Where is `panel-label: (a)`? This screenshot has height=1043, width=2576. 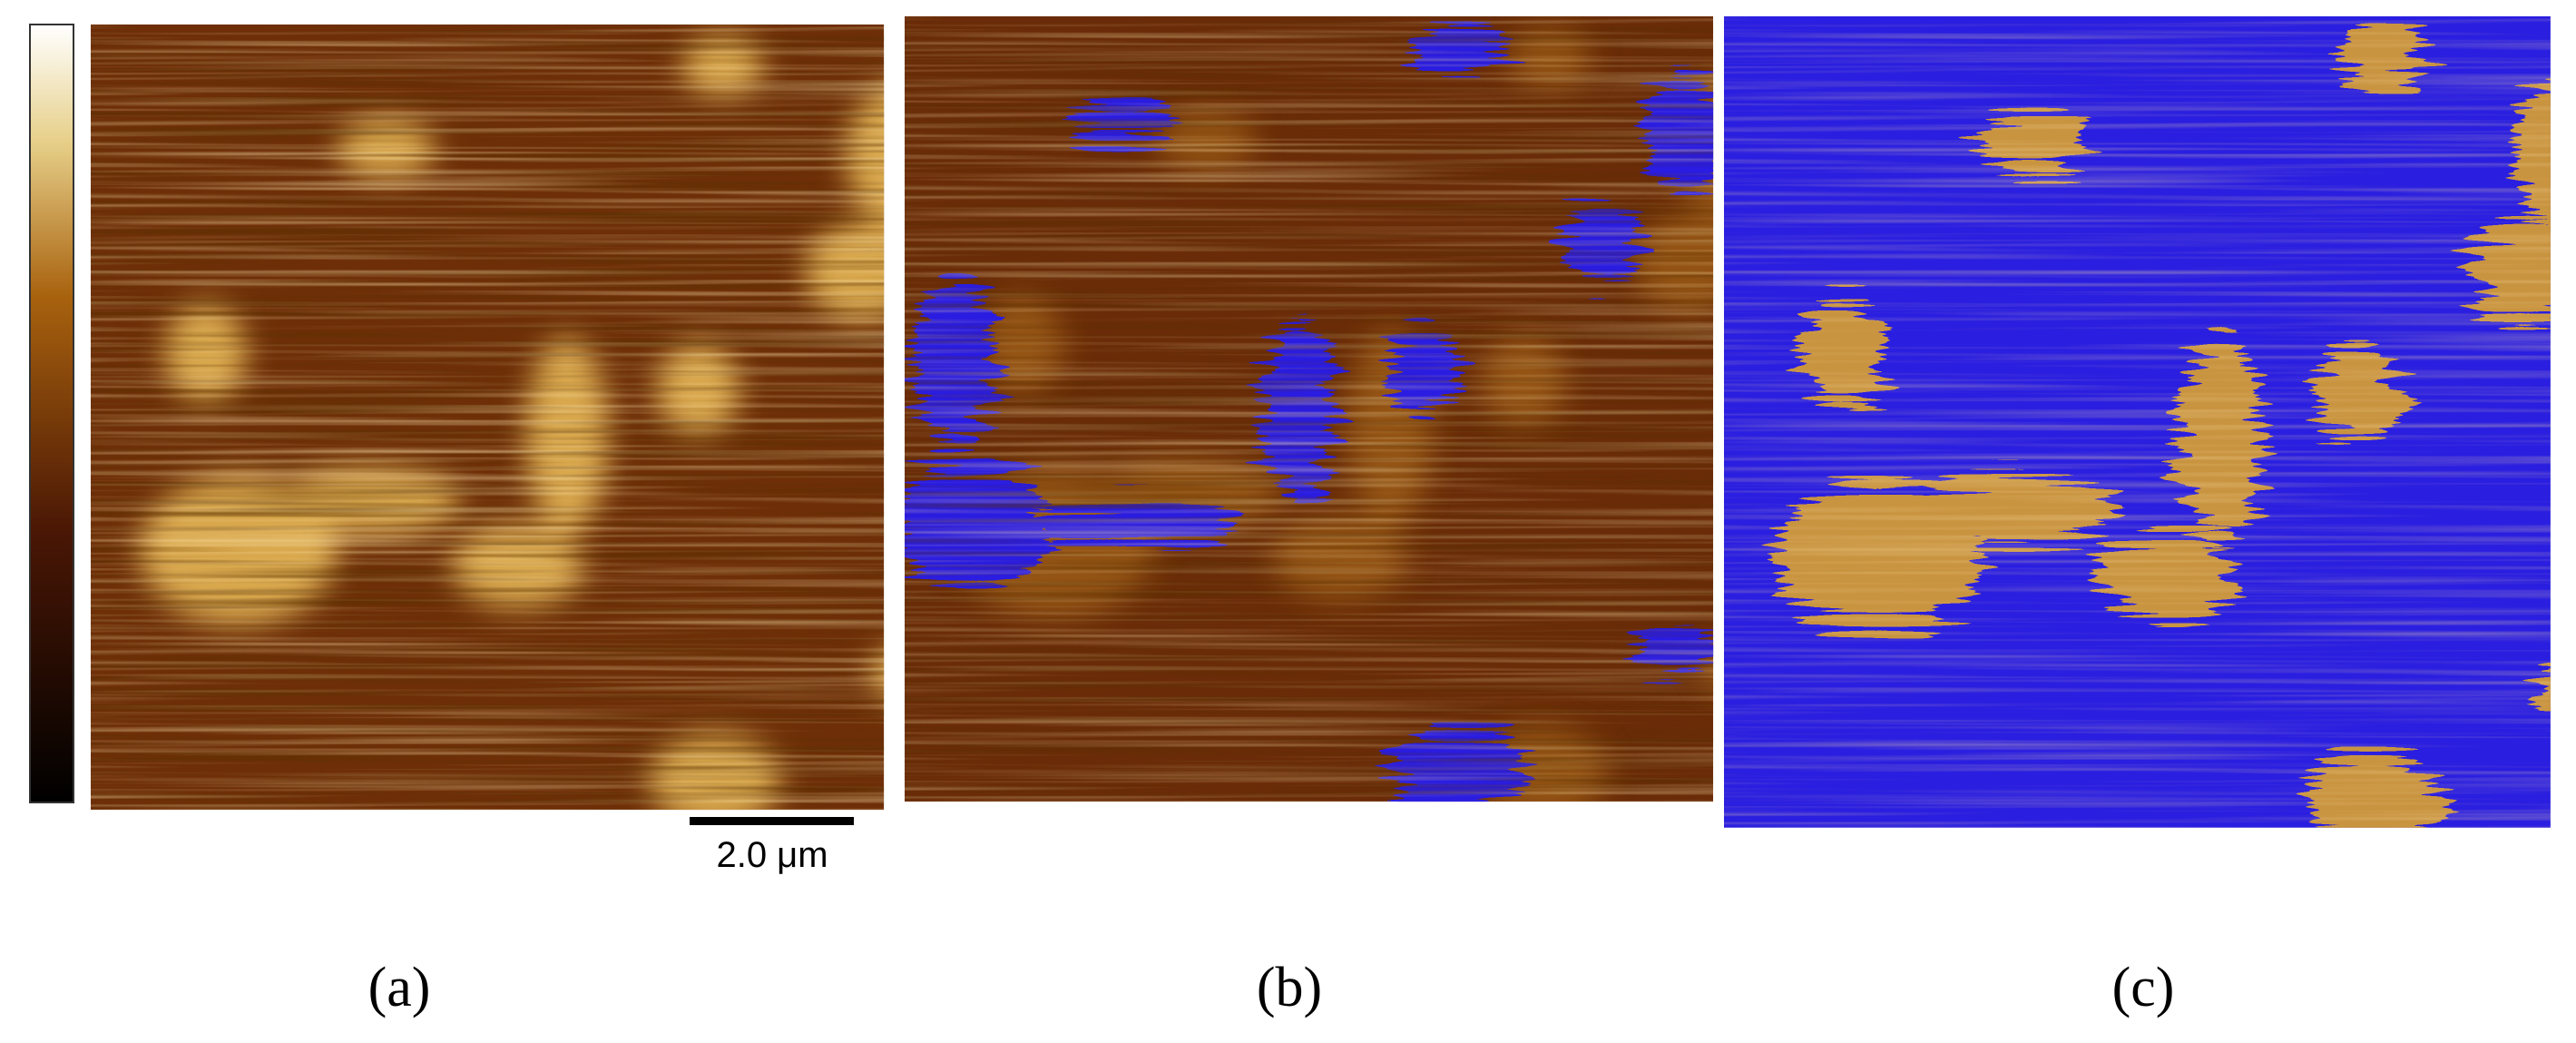 panel-label: (a) is located at coordinates (399, 987).